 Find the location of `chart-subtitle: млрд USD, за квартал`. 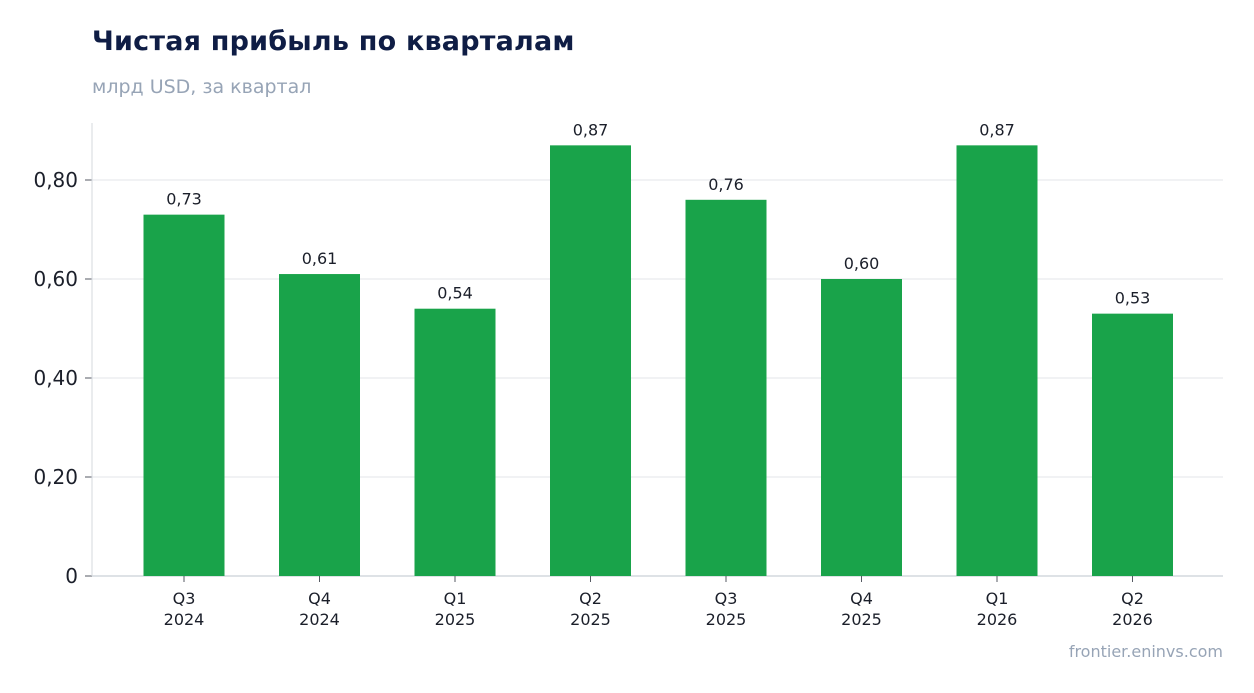

chart-subtitle: млрд USD, за квартал is located at coordinates (202, 87).